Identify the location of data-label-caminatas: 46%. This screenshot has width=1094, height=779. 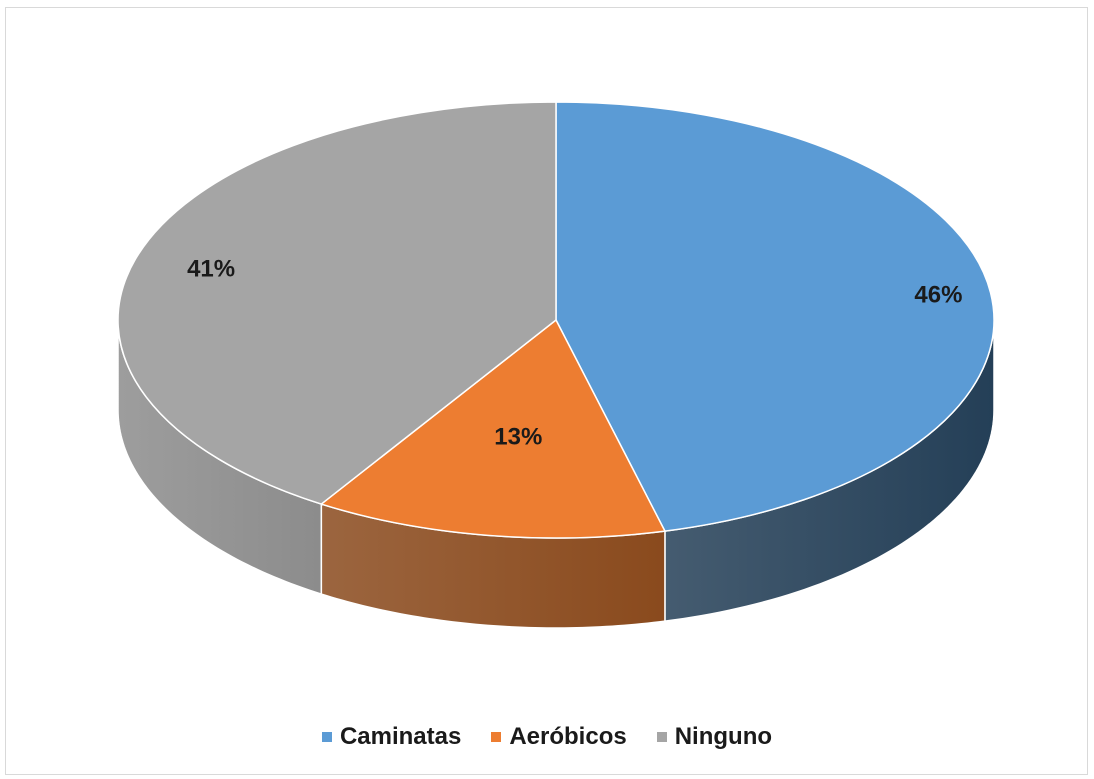
(938, 294).